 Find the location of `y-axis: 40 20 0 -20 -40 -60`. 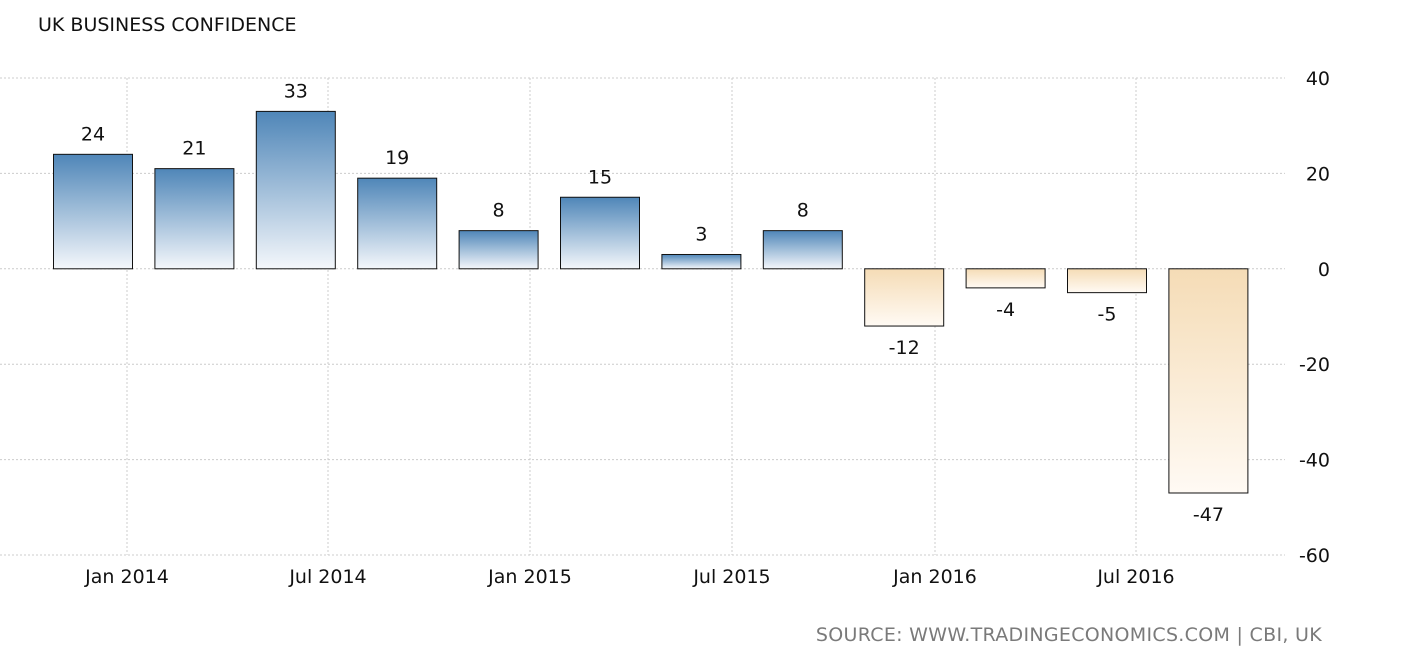

y-axis: 40 20 0 -20 -40 -60 is located at coordinates (1314, 317).